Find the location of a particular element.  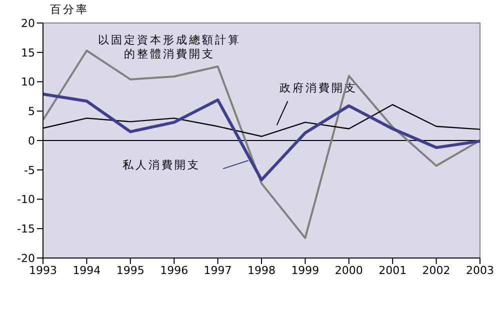

x-tick-label: 1998 is located at coordinates (262, 270).